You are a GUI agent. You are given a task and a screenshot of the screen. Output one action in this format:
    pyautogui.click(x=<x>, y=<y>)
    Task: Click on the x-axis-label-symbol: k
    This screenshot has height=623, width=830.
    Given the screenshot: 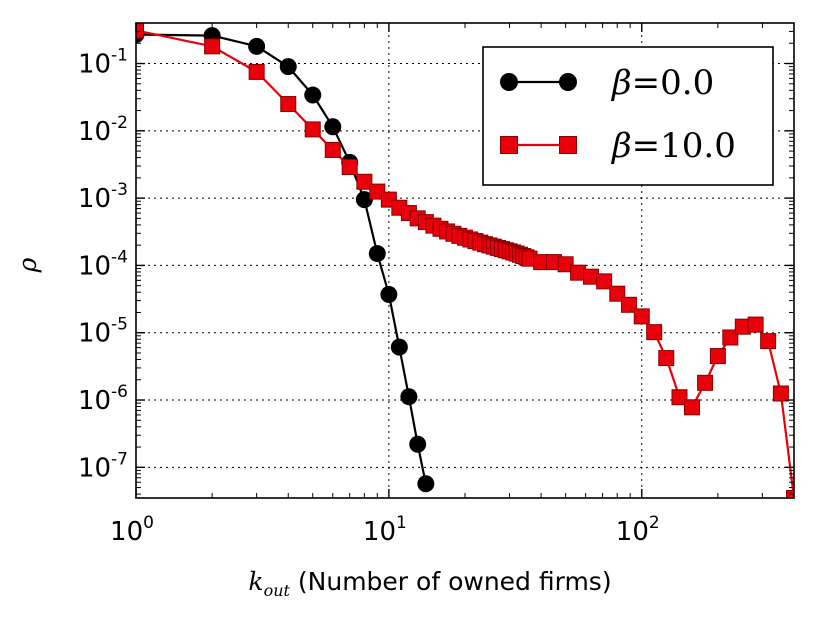 What is the action you would take?
    pyautogui.click(x=255, y=581)
    